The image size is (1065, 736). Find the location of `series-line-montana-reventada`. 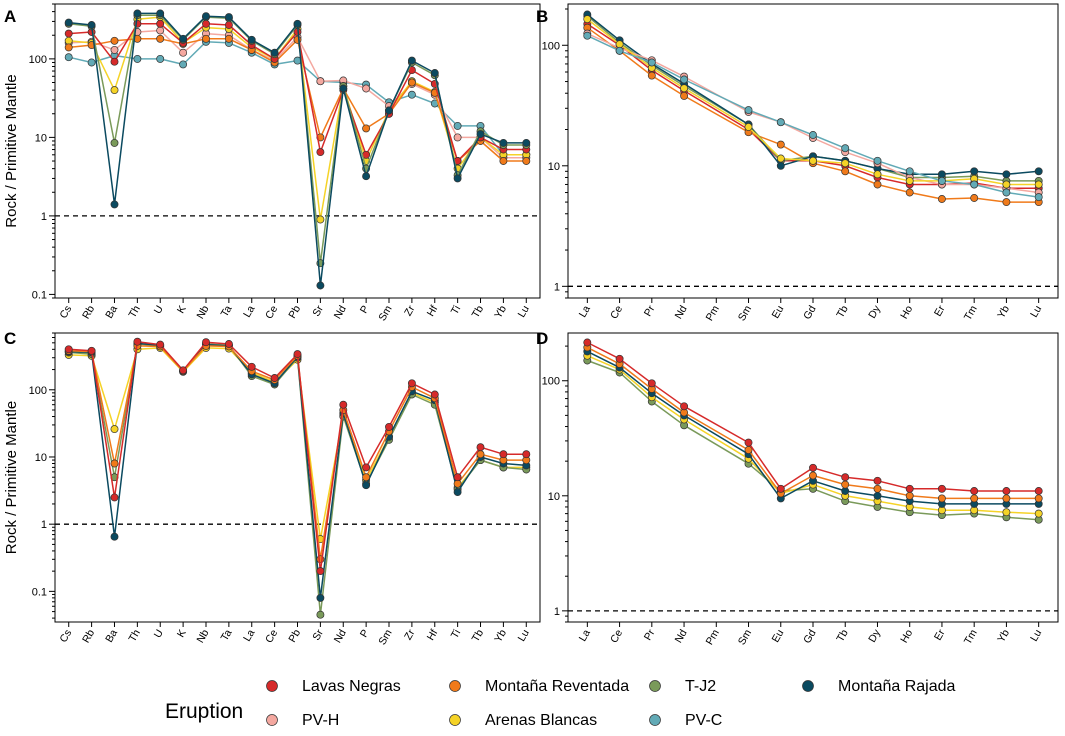

series-line-montana-reventada is located at coordinates (812, 115).